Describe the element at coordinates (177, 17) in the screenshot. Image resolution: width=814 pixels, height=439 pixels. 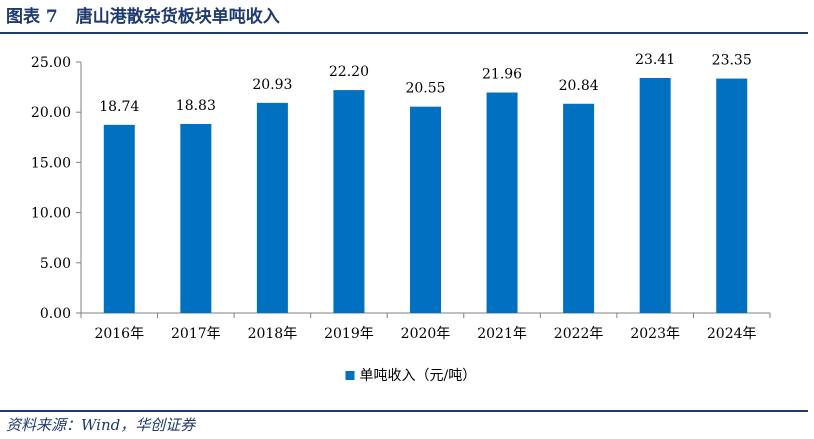
I see `chart-title: 唐山港散杂货板块单吨收入` at that location.